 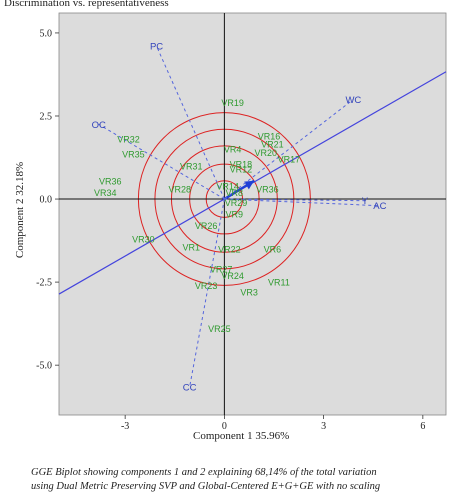 I want to click on environment-label: Y, so click(x=365, y=201).